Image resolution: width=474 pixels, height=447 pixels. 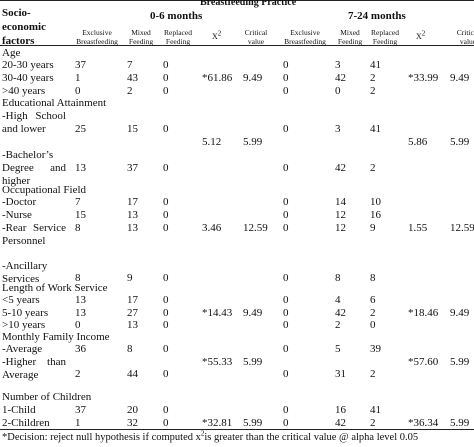 I want to click on stat-cell: 3.46, so click(x=212, y=228).